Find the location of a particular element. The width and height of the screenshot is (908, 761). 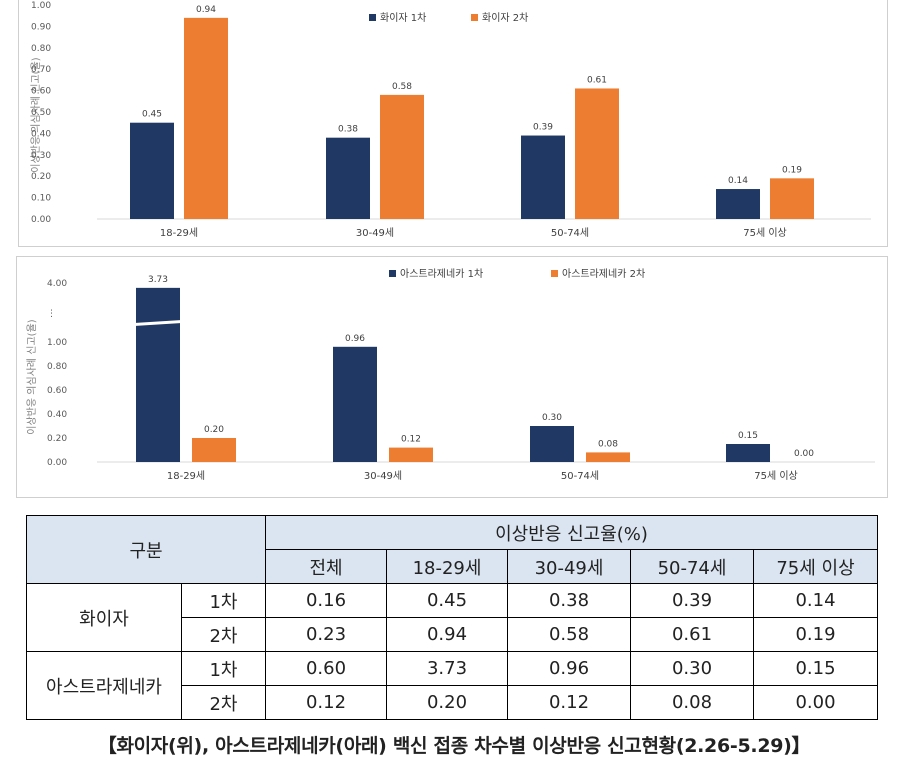

group-header: 구분 is located at coordinates (146, 549).